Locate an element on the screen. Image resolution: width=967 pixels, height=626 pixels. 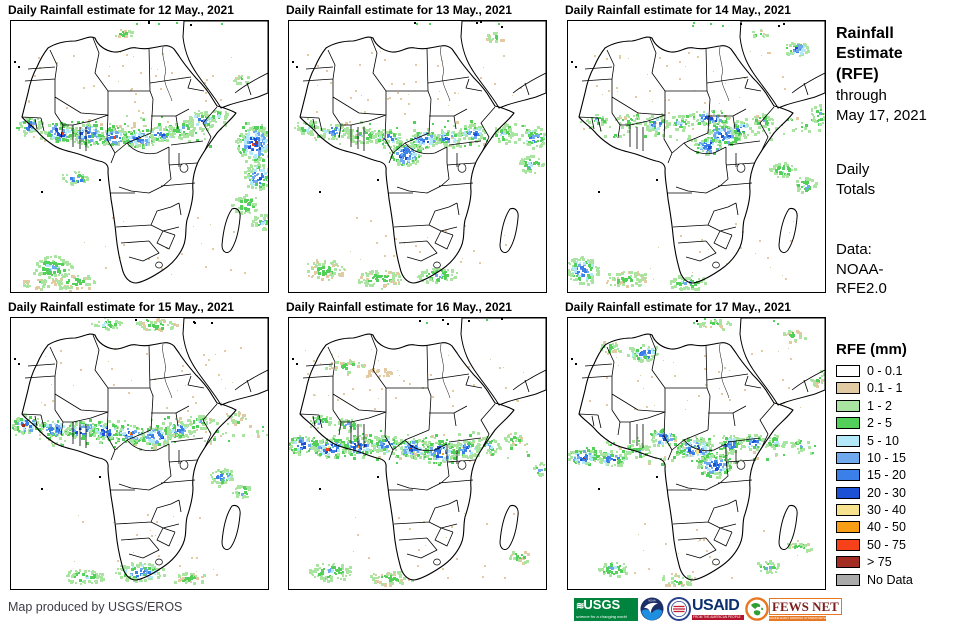
legend-row: > 75 is located at coordinates (900, 562).